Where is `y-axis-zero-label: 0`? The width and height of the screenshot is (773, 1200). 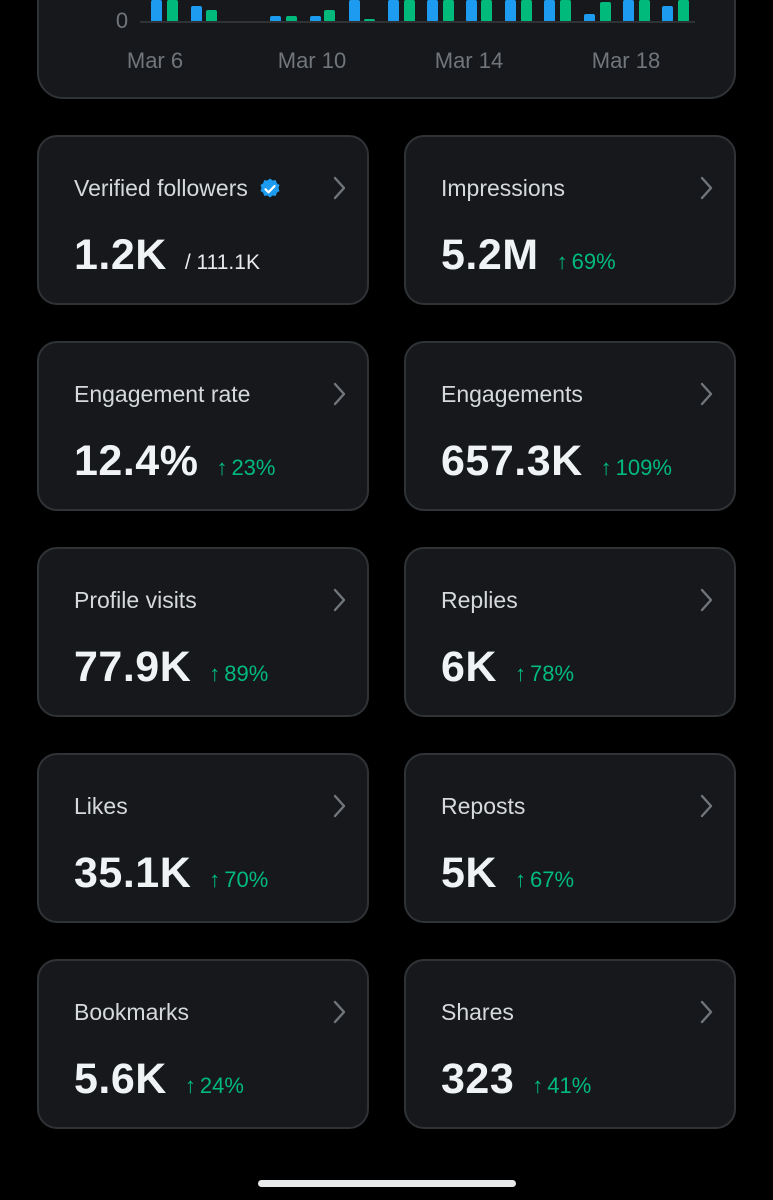
y-axis-zero-label: 0 is located at coordinates (122, 20).